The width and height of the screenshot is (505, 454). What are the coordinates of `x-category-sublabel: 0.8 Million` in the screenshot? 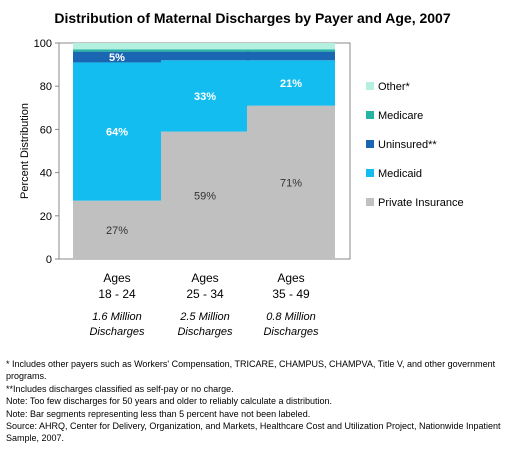 It's located at (291, 317).